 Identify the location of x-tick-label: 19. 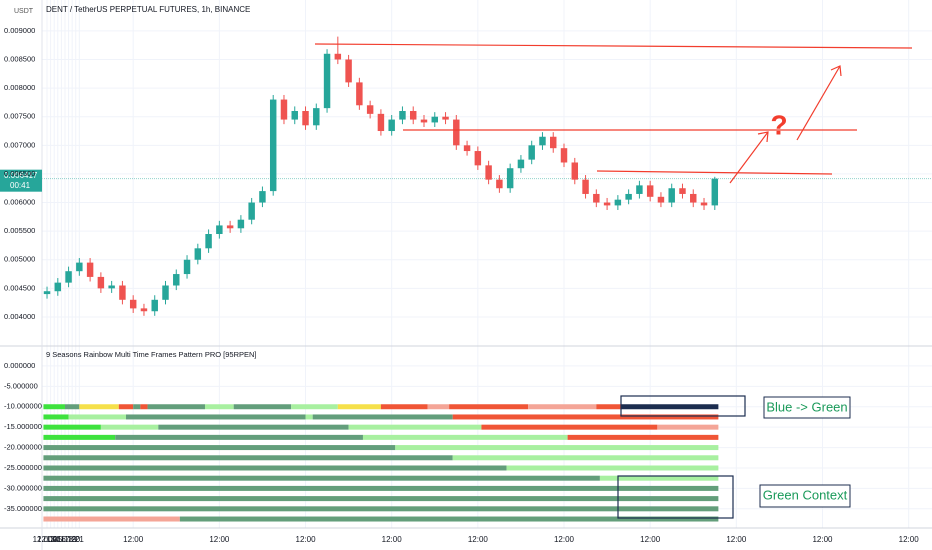
(72, 539).